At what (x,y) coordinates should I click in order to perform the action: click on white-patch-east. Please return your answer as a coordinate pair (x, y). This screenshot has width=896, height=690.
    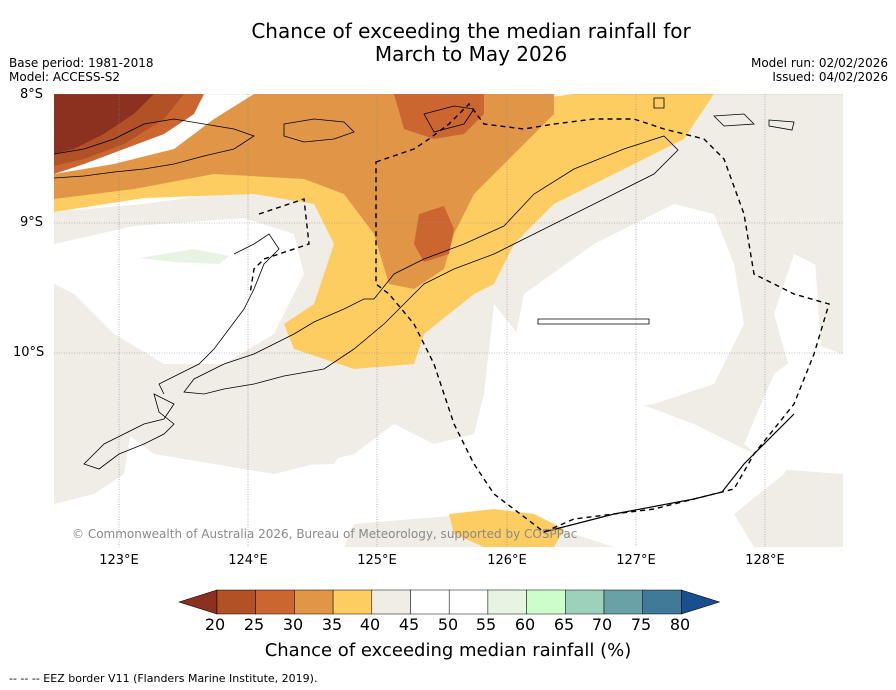
    Looking at the image, I should click on (629, 309).